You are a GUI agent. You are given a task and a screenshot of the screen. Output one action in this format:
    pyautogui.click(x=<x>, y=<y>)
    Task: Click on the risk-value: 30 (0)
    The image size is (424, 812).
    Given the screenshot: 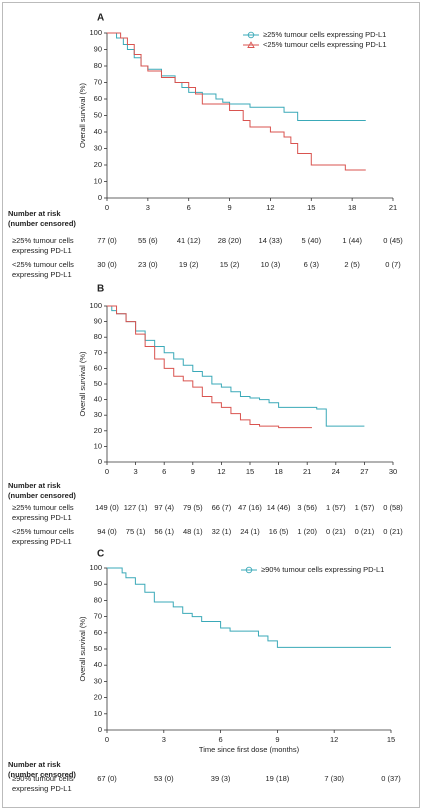 What is the action you would take?
    pyautogui.click(x=107, y=264)
    